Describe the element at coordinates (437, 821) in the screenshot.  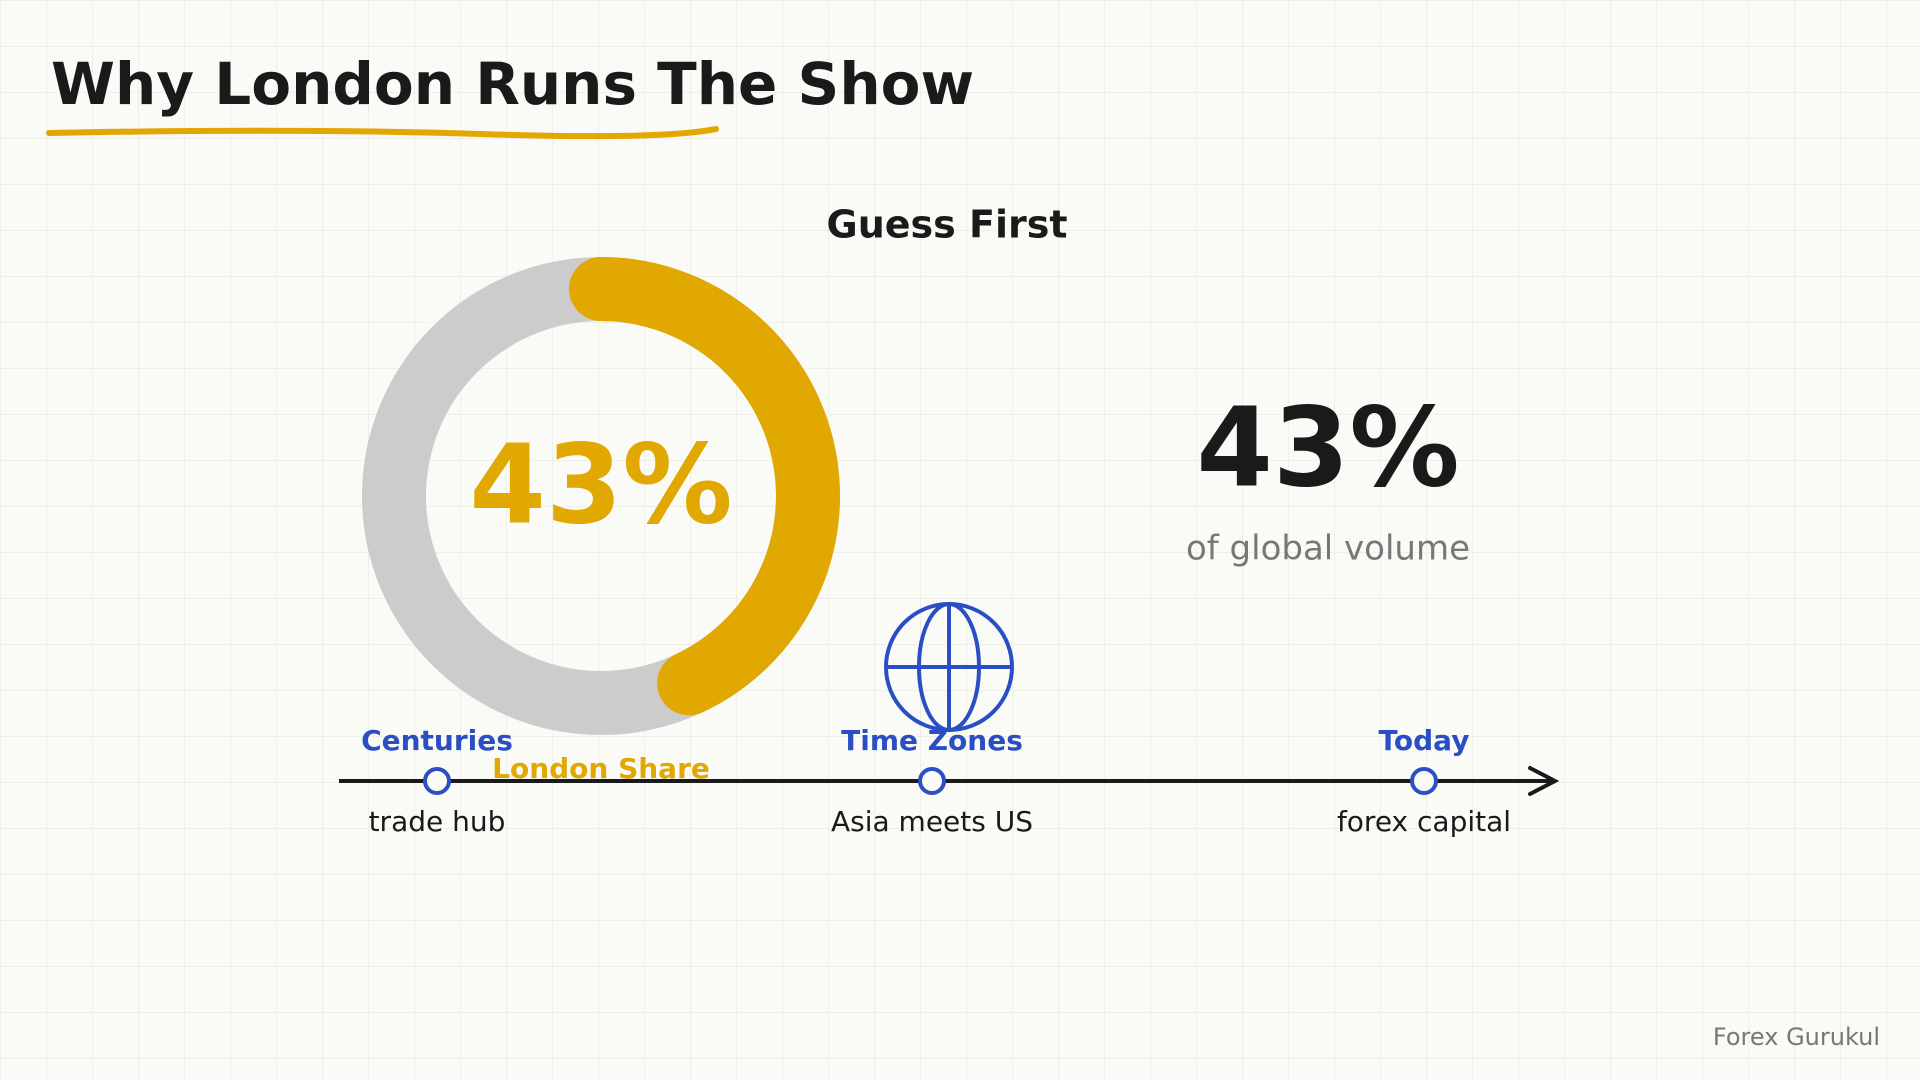
I see `timeline-caption: trade hub` at that location.